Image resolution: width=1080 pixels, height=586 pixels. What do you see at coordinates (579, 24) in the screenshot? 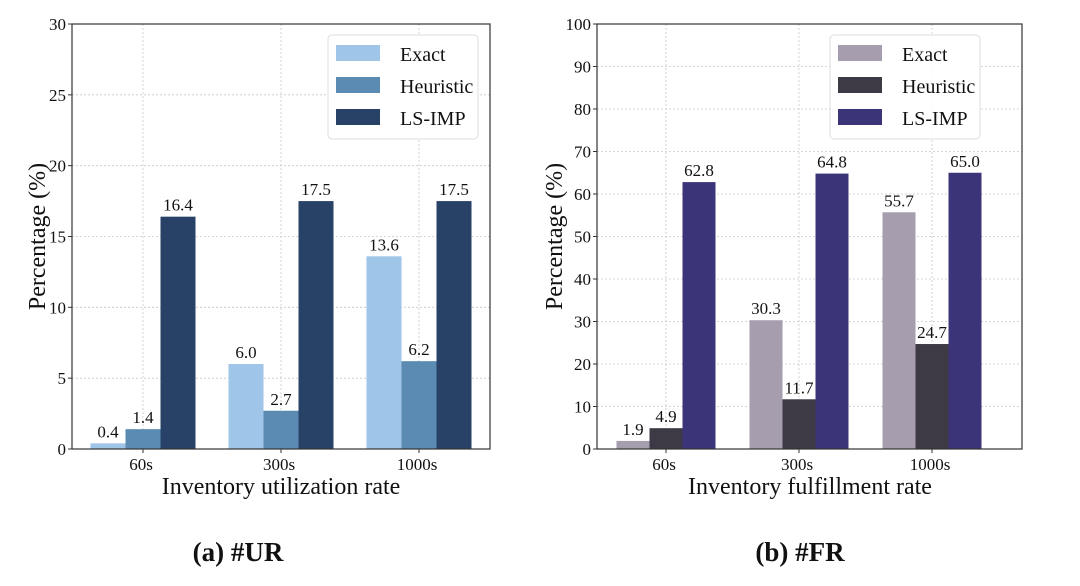
I see `y-tick-label: 100` at bounding box center [579, 24].